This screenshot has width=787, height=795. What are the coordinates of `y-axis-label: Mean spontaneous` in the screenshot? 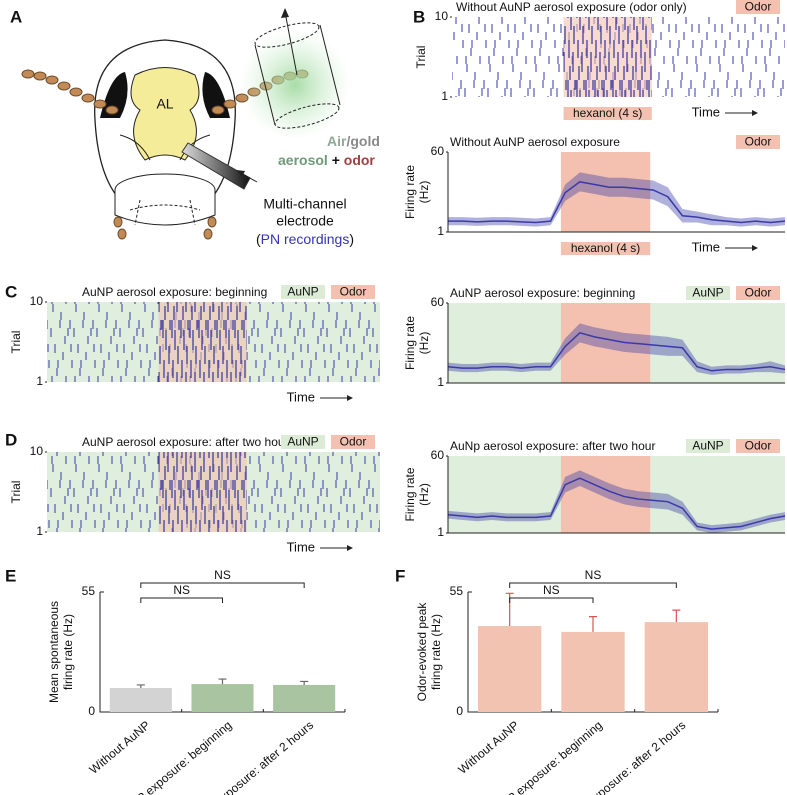 It's located at (54, 652).